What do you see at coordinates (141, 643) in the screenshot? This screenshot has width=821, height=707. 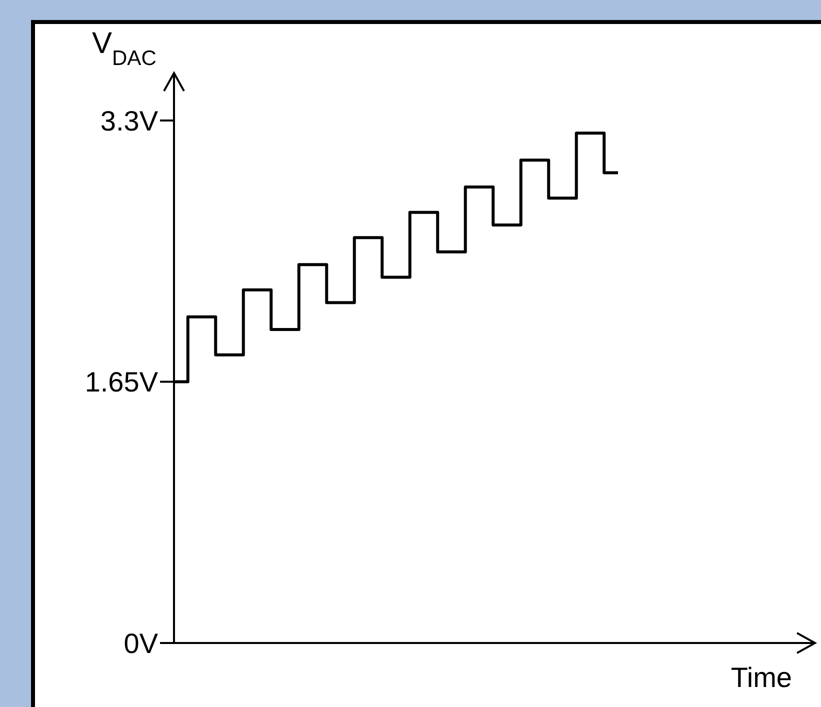 I see `y-tick-label: 0V` at bounding box center [141, 643].